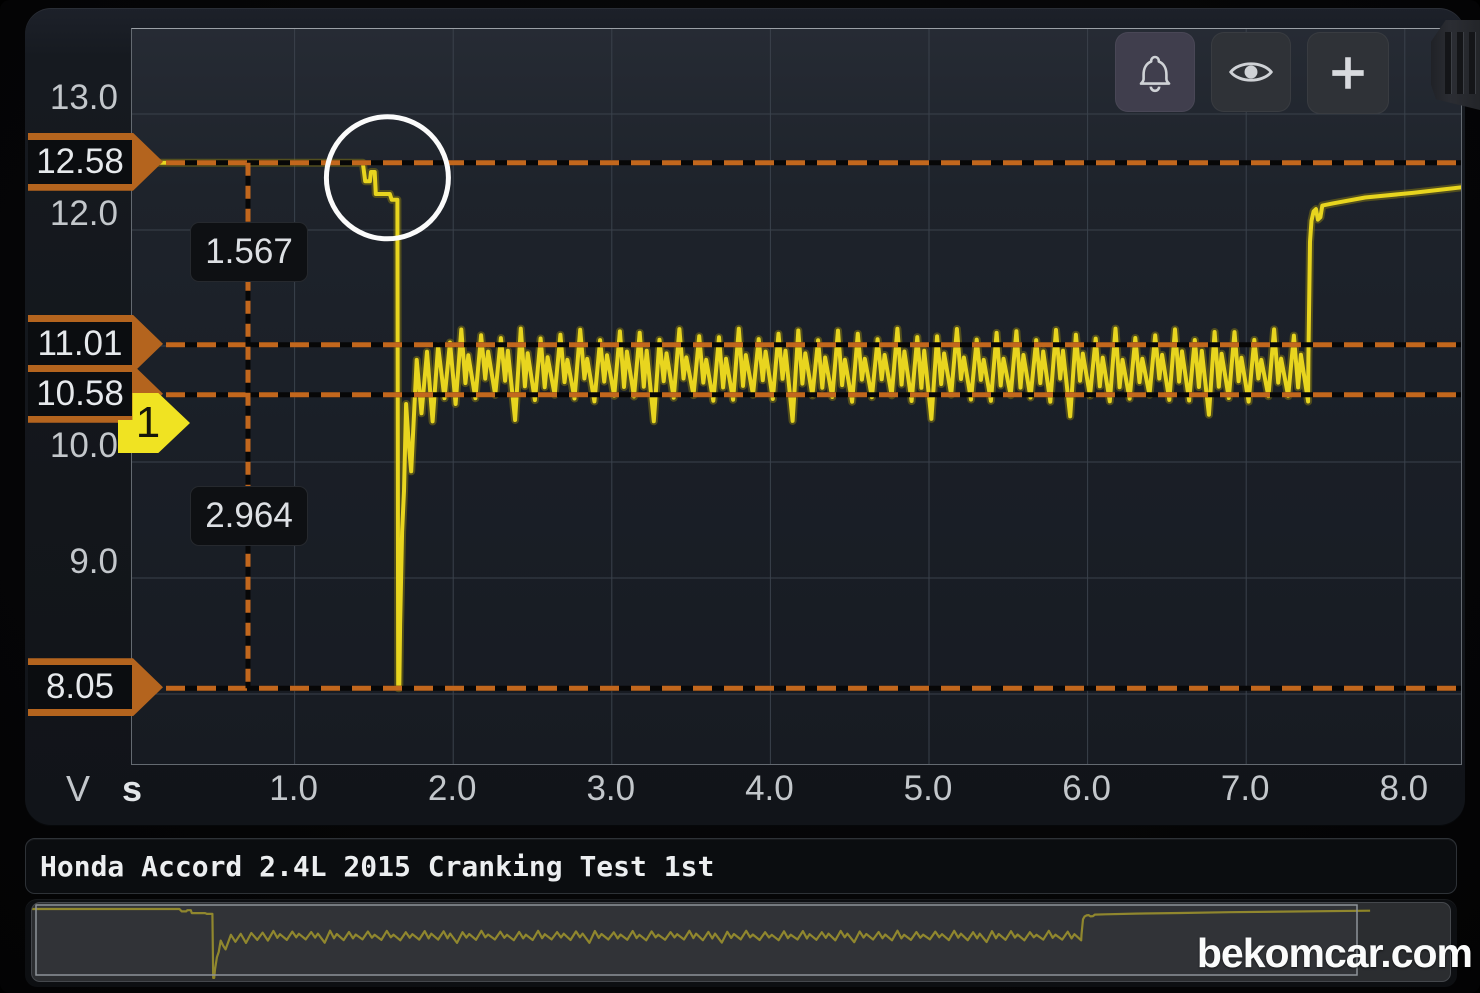  Describe the element at coordinates (249, 516) in the screenshot. I see `time-measurement-label-2: 2.964` at that location.